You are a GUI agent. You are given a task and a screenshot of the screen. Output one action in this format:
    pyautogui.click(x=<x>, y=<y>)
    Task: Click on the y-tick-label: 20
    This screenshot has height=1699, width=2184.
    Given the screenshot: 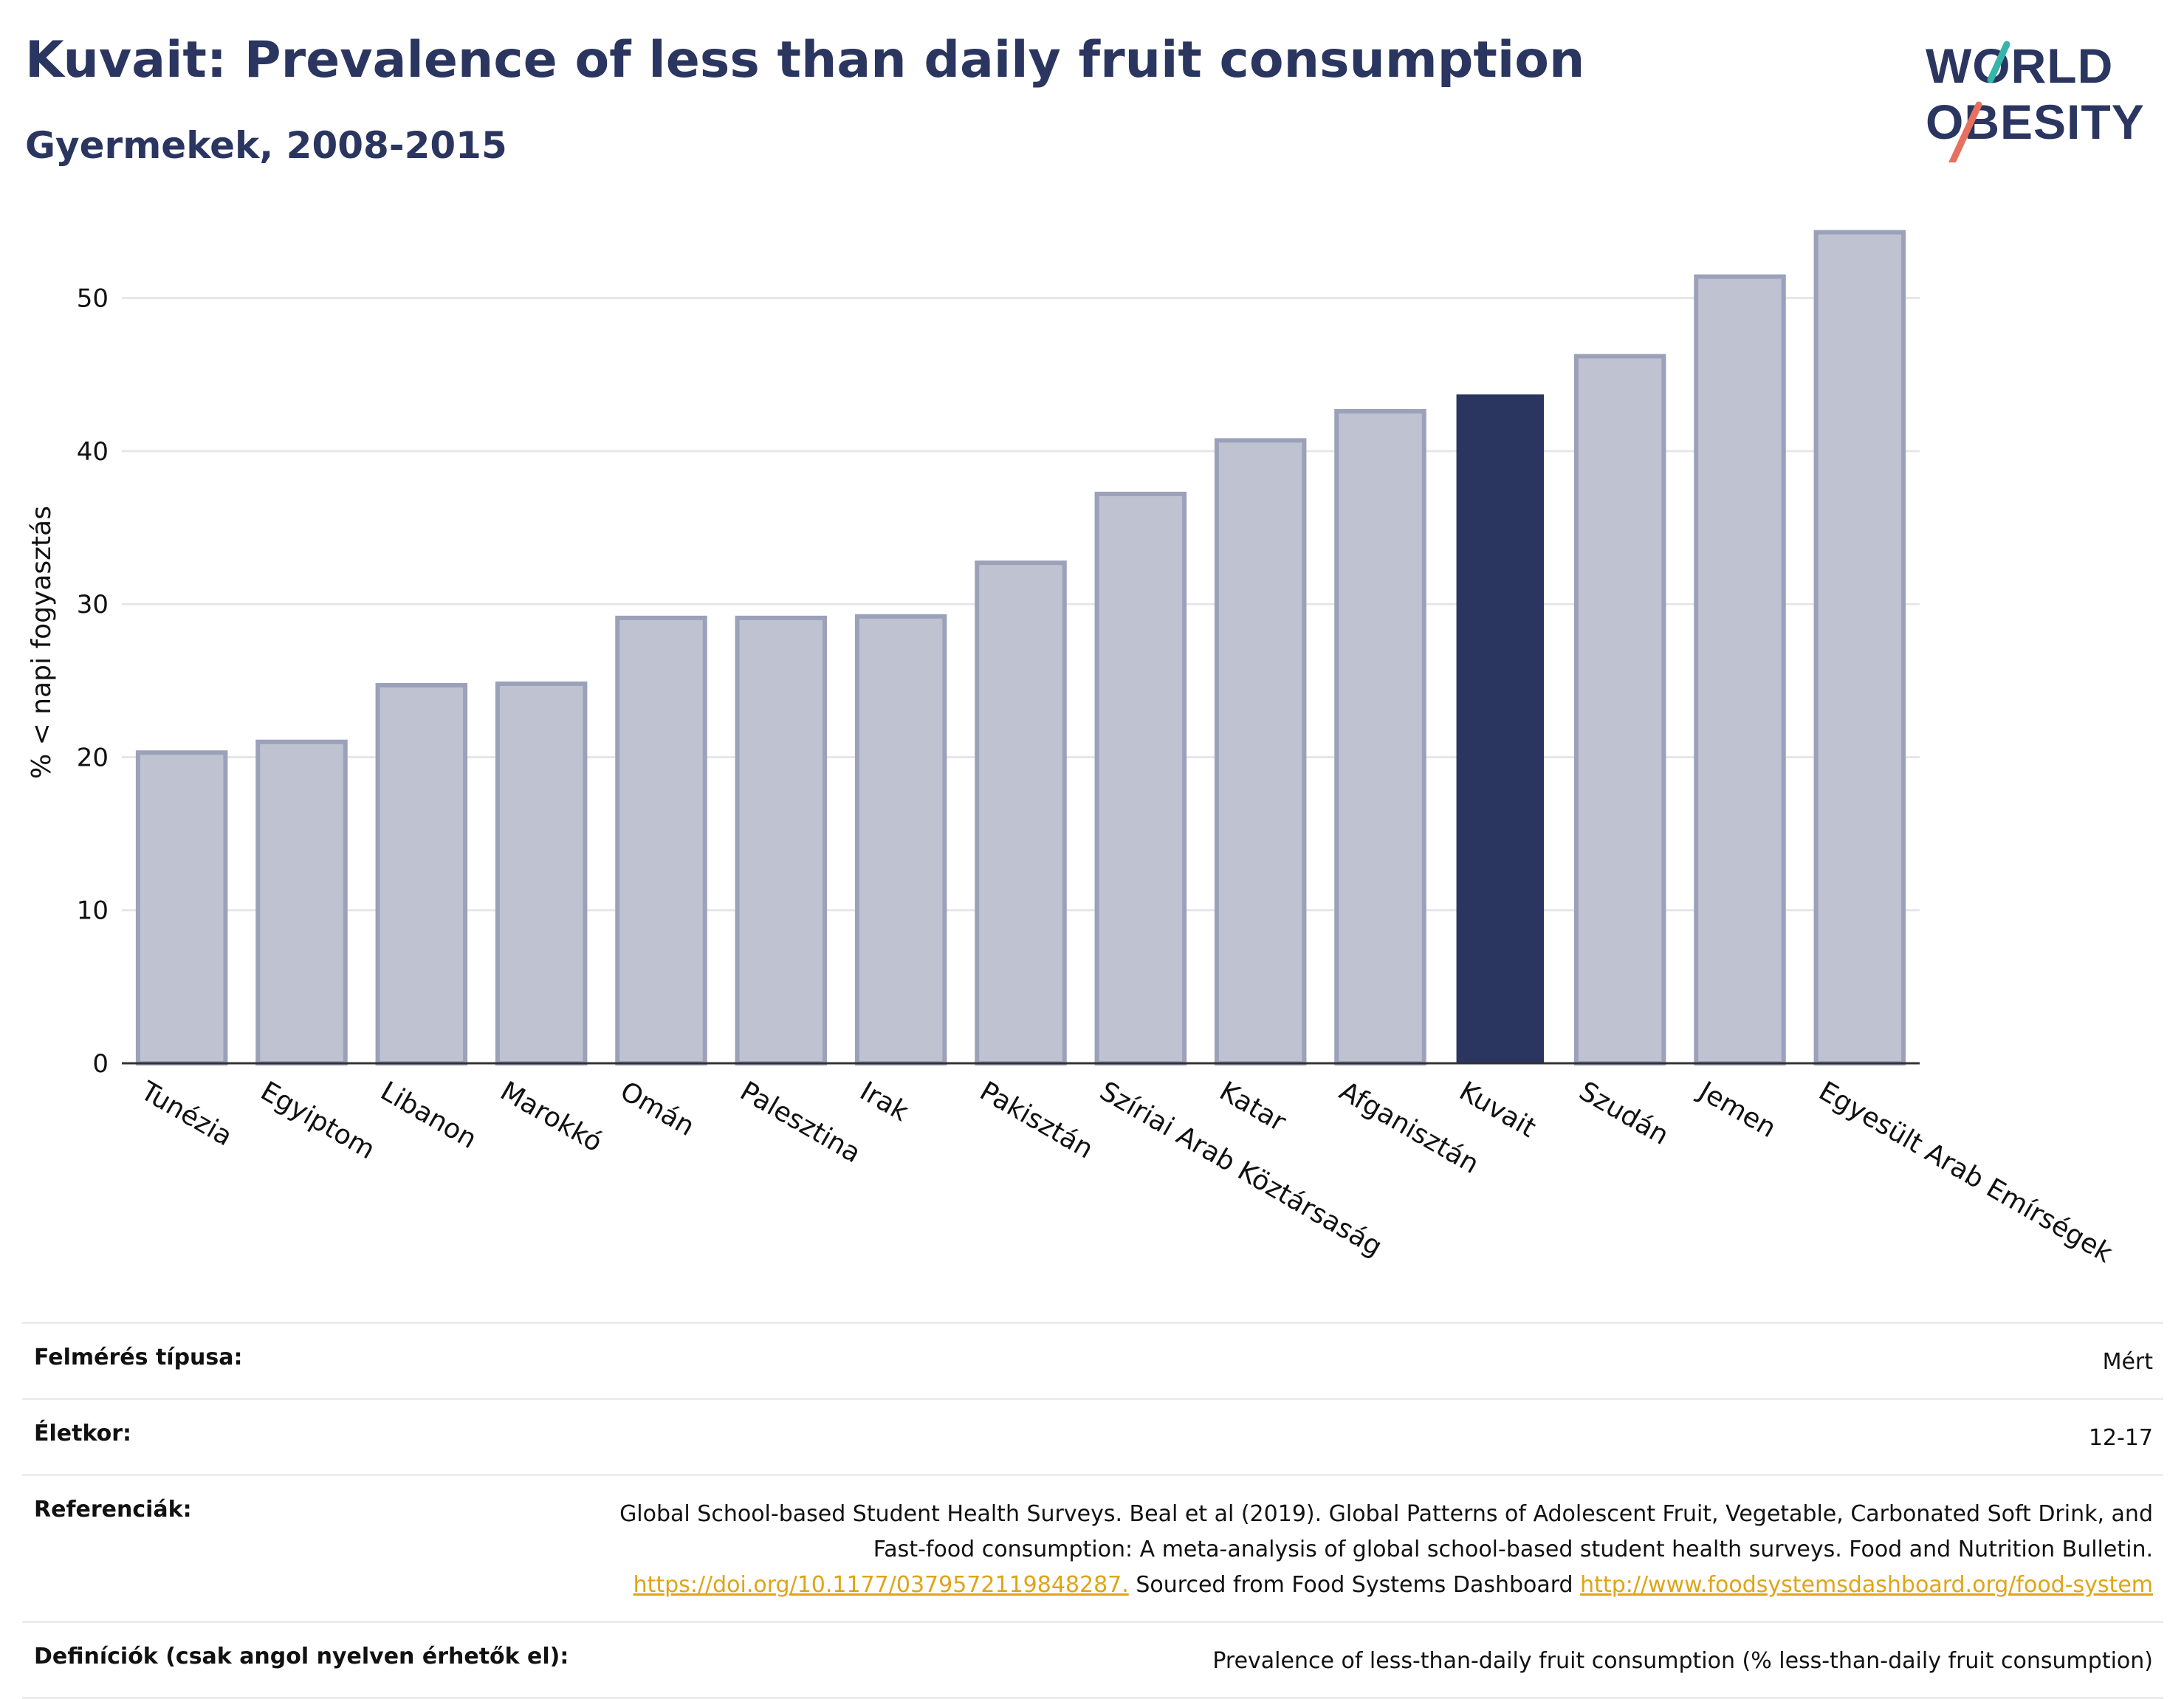 What is the action you would take?
    pyautogui.click(x=93, y=757)
    